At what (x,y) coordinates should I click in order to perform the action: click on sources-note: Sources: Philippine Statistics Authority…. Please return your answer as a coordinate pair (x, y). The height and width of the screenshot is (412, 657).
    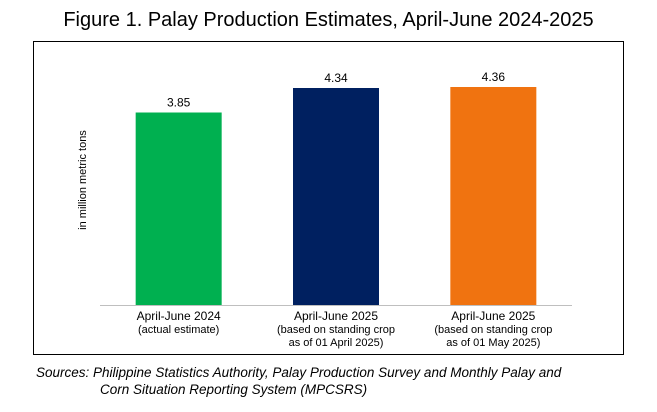
    Looking at the image, I should click on (336, 381).